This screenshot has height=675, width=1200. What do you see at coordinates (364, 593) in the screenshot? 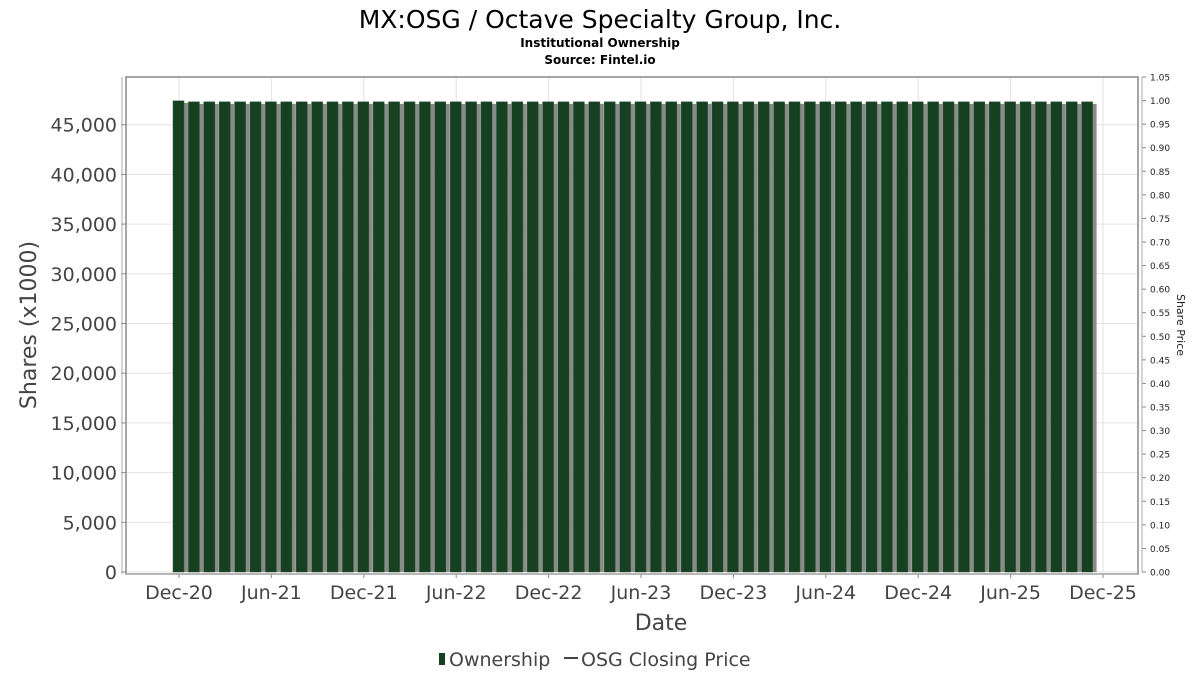
I see `x-tick-label: Dec-21` at bounding box center [364, 593].